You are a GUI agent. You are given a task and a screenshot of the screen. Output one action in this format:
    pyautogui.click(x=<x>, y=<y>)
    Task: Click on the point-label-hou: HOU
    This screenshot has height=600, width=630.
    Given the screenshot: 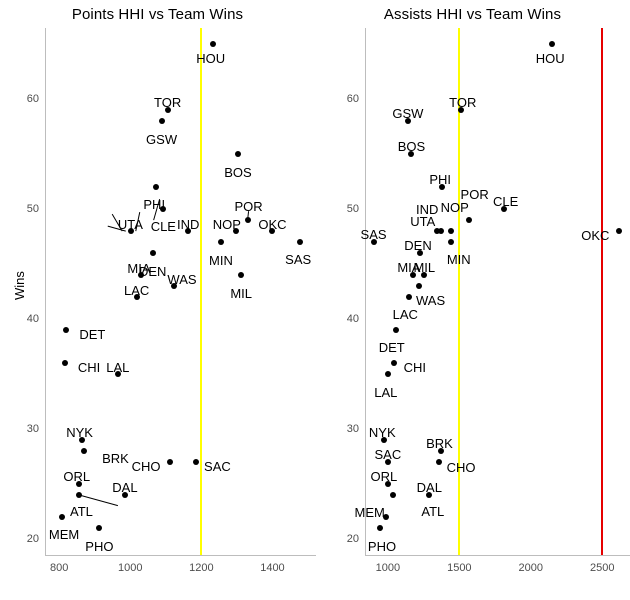 What is the action you would take?
    pyautogui.click(x=550, y=59)
    